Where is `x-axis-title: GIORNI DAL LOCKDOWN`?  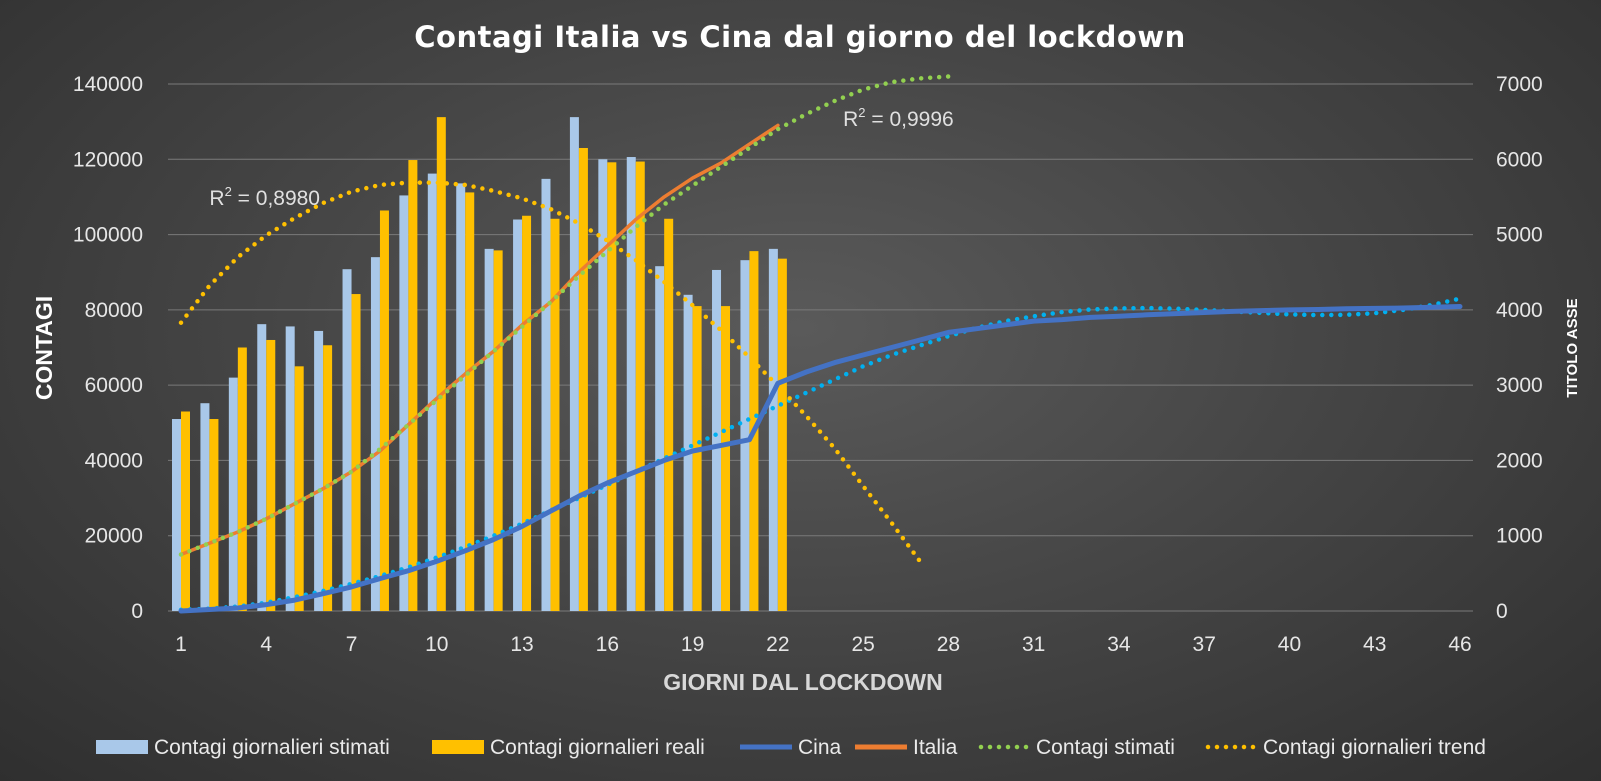 x-axis-title: GIORNI DAL LOCKDOWN is located at coordinates (802, 682).